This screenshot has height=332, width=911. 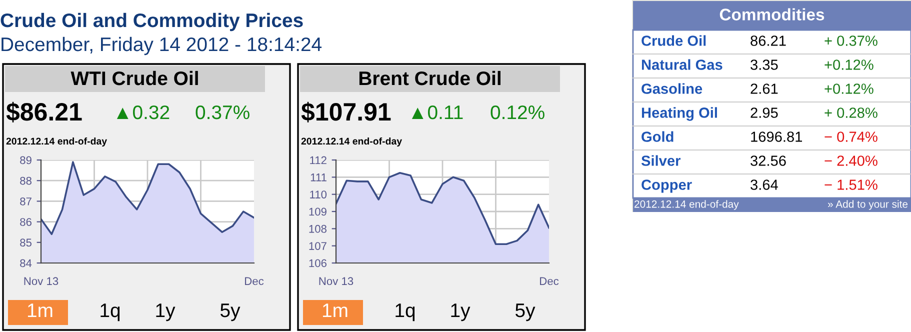 What do you see at coordinates (682, 64) in the screenshot?
I see `text: Natural Gas` at bounding box center [682, 64].